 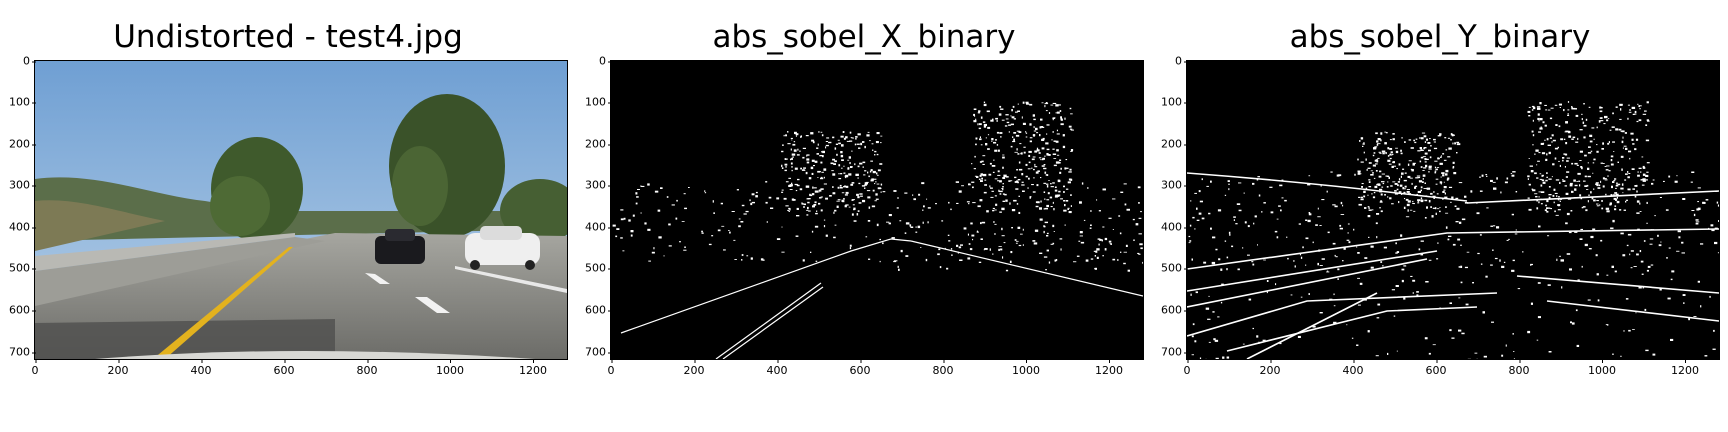 What do you see at coordinates (288, 37) in the screenshot?
I see `panel-title: Undistorted - test4.jpg` at bounding box center [288, 37].